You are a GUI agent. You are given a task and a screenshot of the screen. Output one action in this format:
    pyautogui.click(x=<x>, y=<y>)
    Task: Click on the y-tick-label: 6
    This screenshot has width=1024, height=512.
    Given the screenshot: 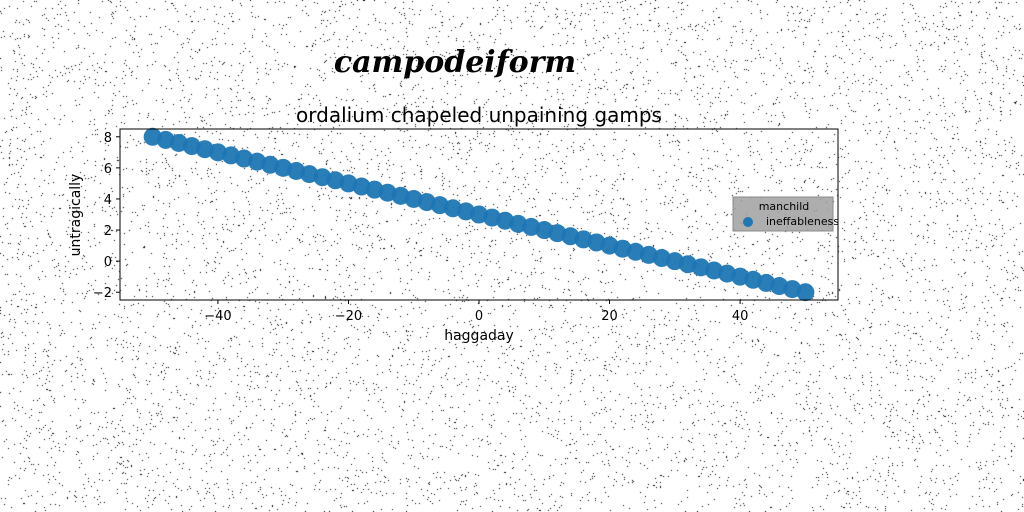 What is the action you would take?
    pyautogui.click(x=108, y=169)
    